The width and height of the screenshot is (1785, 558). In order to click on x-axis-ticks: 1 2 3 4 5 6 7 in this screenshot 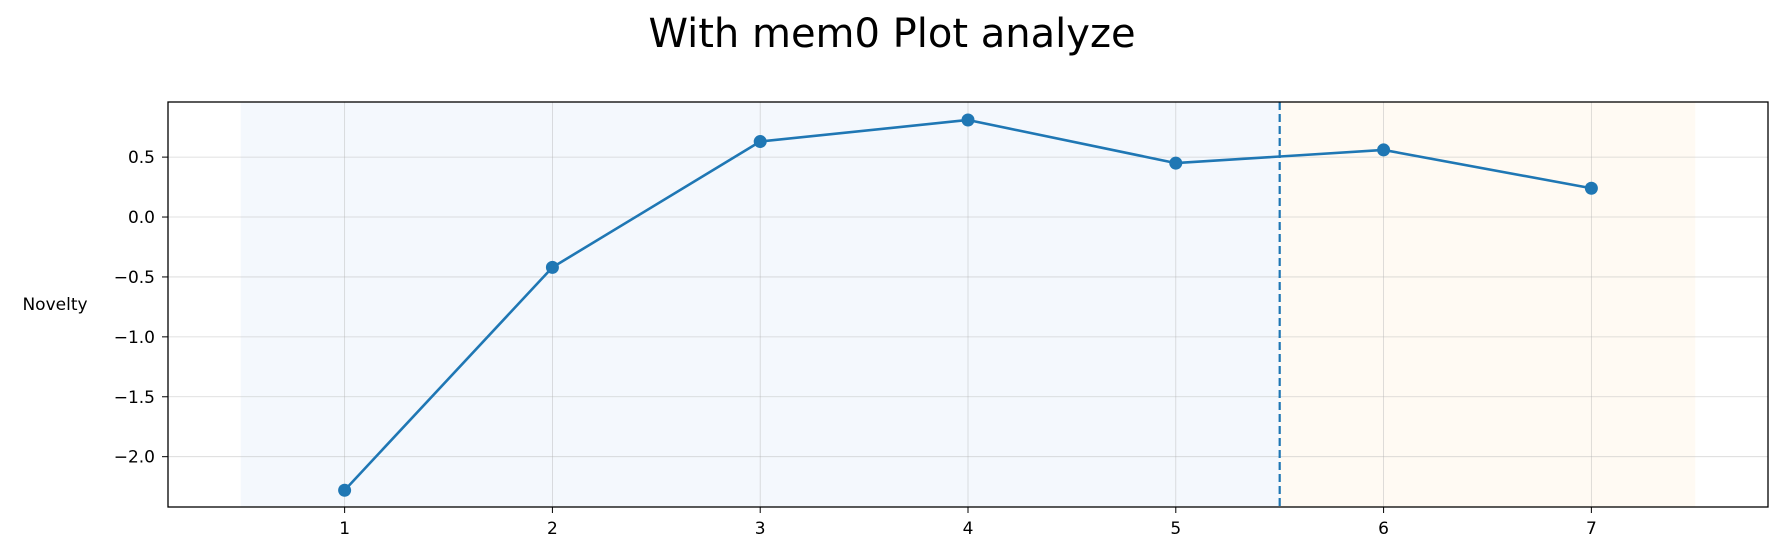, I will do `click(968, 523)`.